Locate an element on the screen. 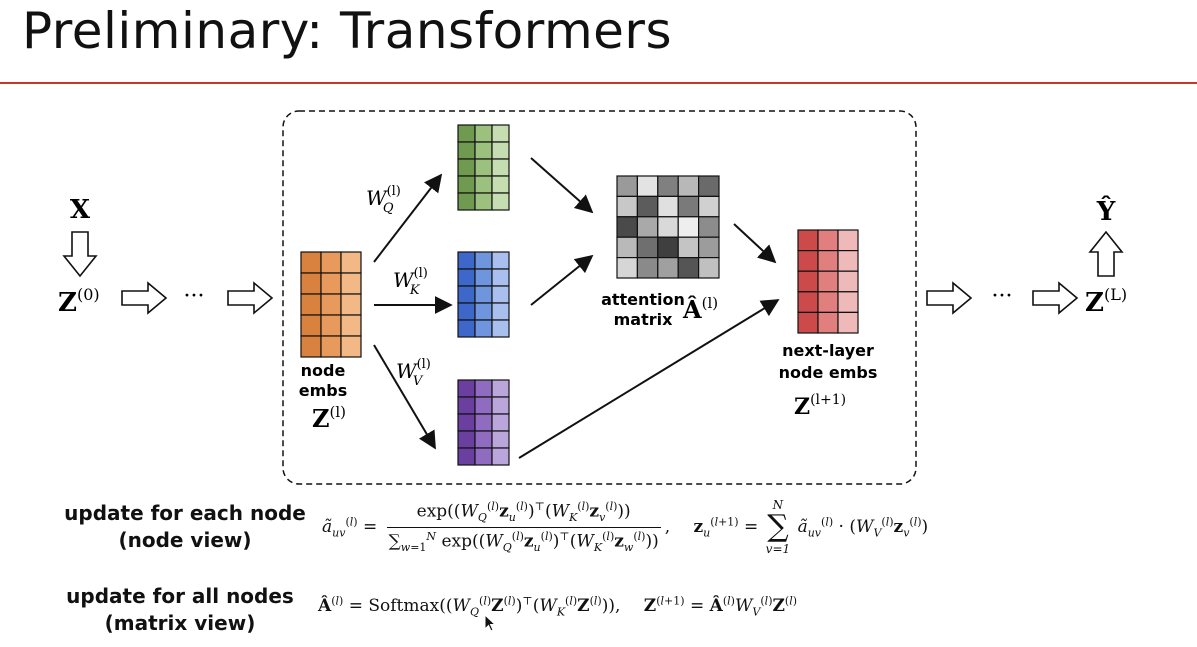  node-embs-label-line1: node is located at coordinates (323, 370).